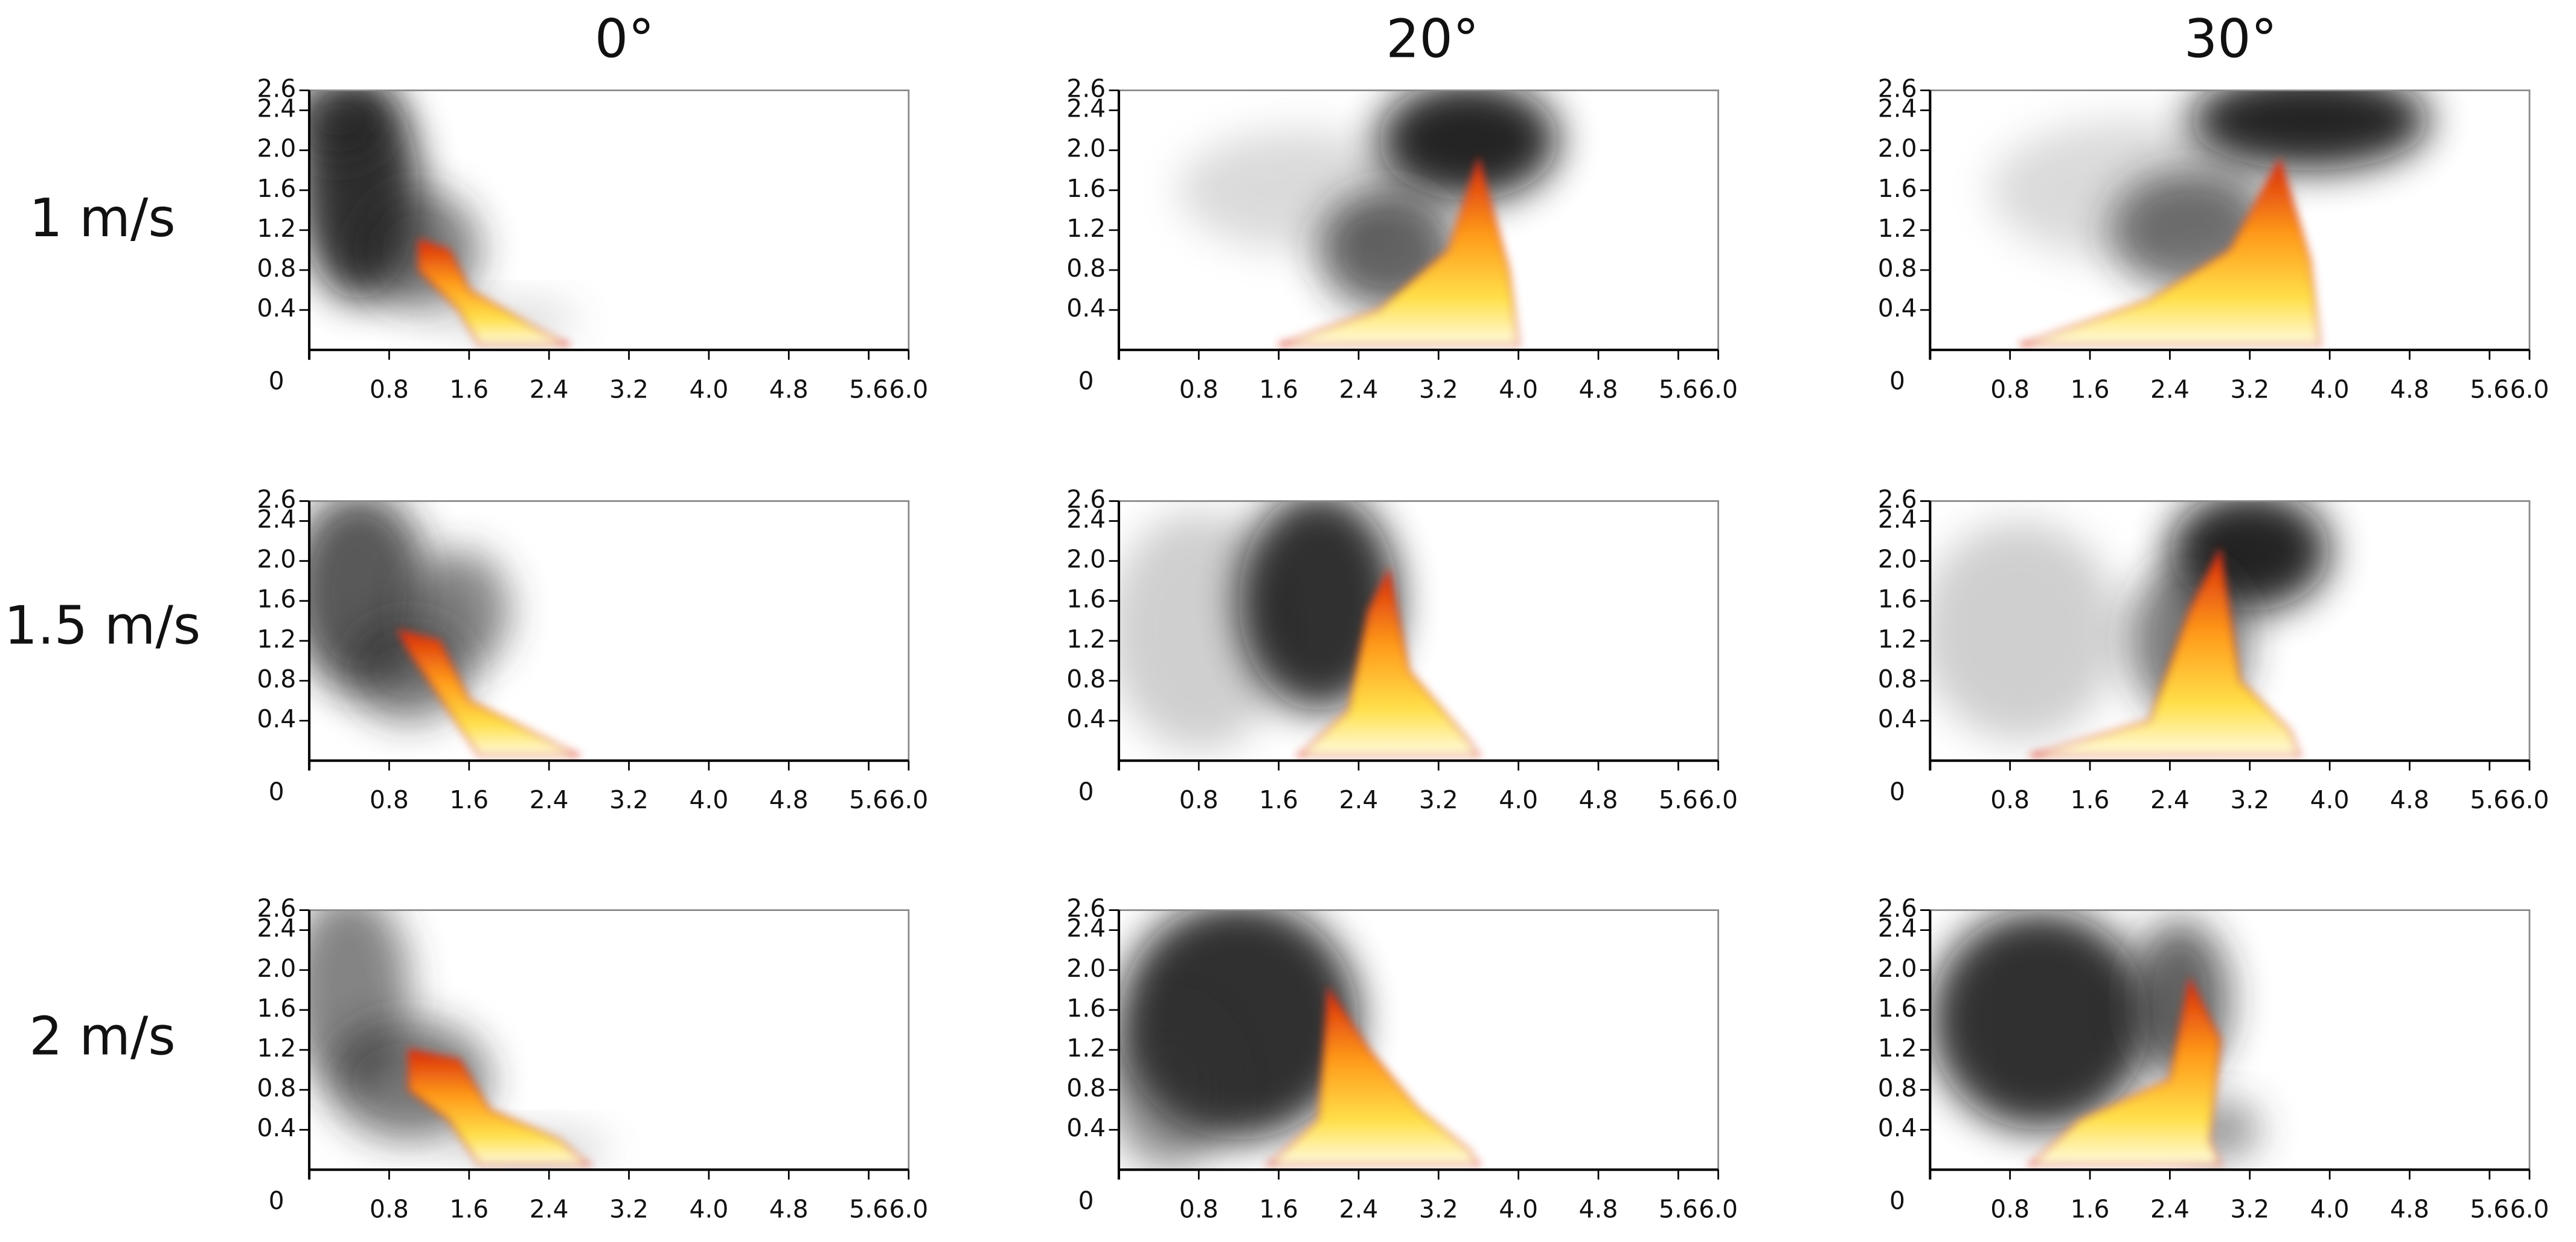 The height and width of the screenshot is (1242, 2576). I want to click on y-tick-label: 1.6, so click(1086, 1008).